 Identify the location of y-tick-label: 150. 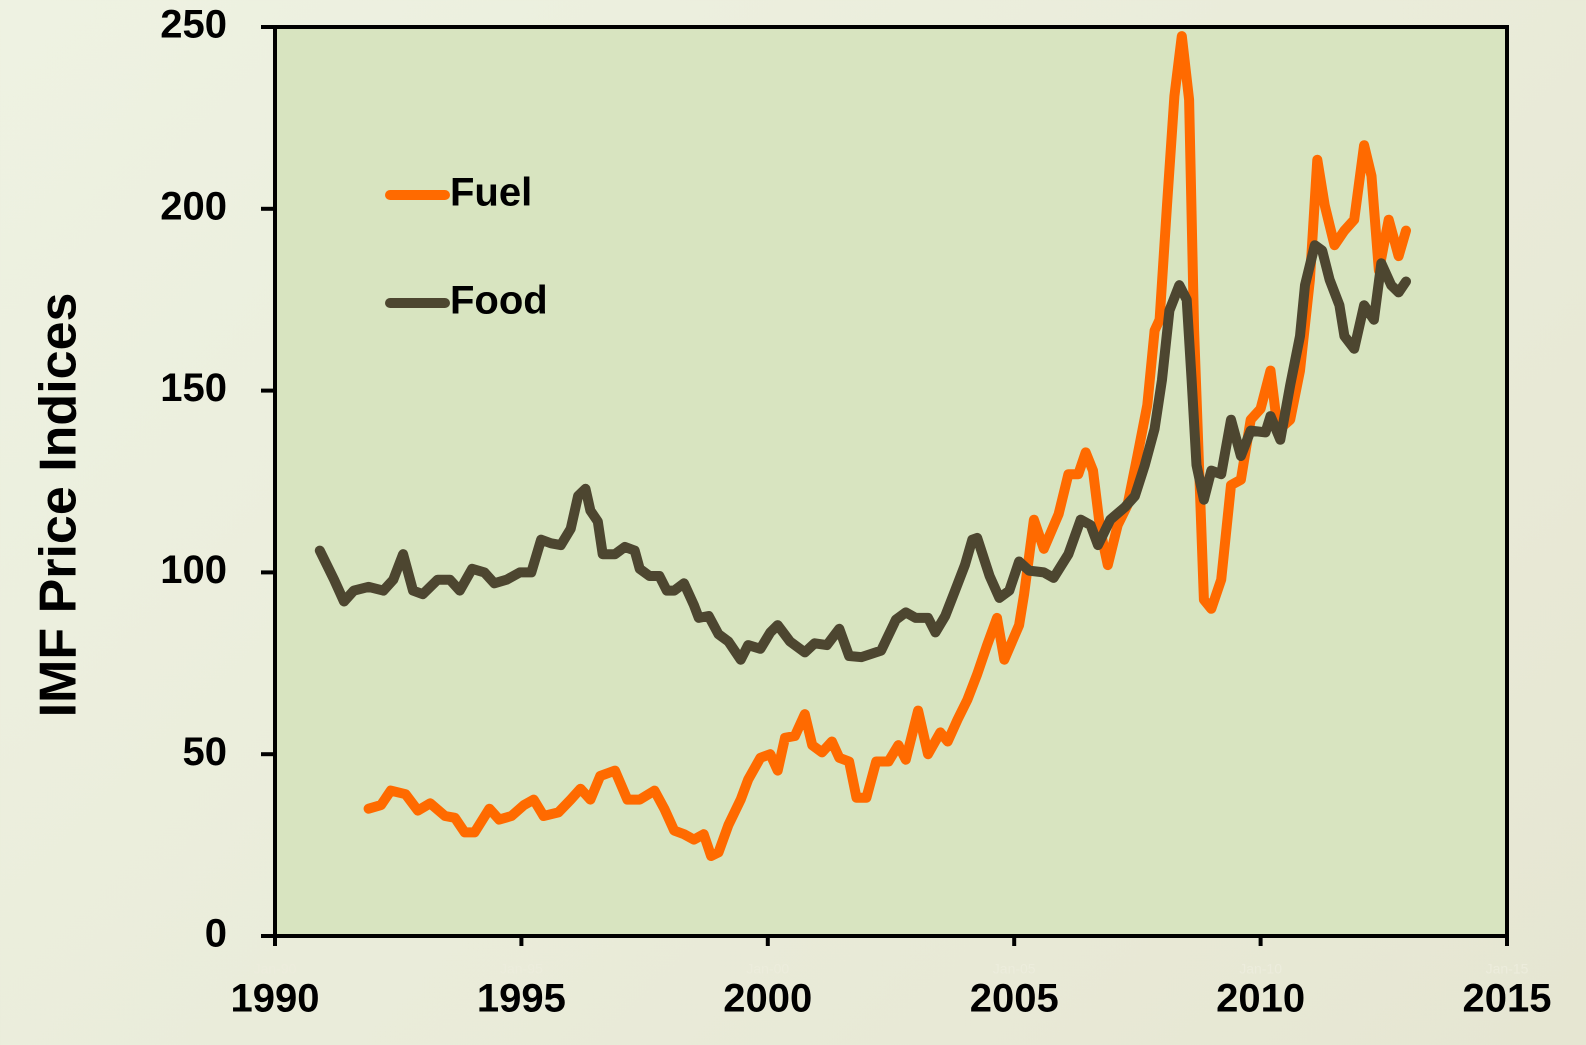
(193, 388).